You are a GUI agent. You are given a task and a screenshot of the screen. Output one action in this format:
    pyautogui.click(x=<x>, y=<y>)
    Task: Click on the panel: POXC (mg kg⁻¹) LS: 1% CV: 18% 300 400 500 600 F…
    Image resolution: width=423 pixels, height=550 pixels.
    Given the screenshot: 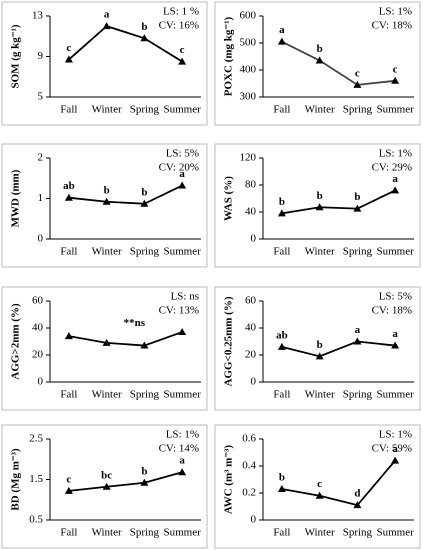 What is the action you would take?
    pyautogui.click(x=317, y=63)
    